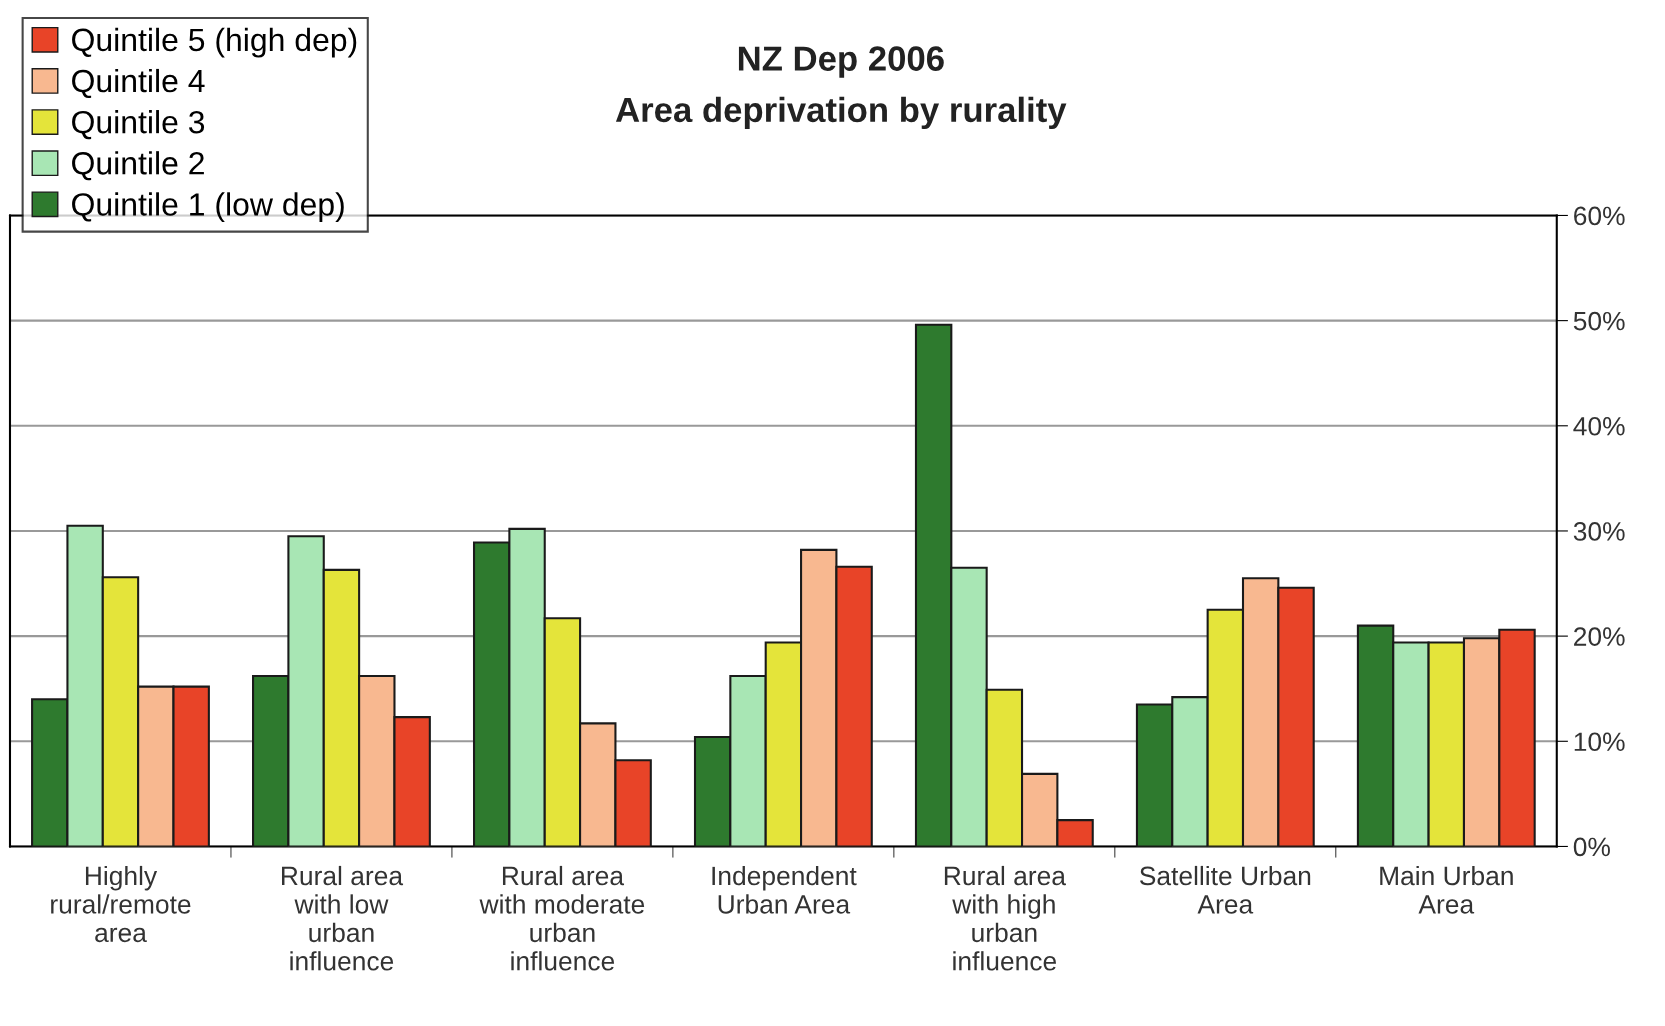  I want to click on y-tick-label: 50%, so click(1599, 321).